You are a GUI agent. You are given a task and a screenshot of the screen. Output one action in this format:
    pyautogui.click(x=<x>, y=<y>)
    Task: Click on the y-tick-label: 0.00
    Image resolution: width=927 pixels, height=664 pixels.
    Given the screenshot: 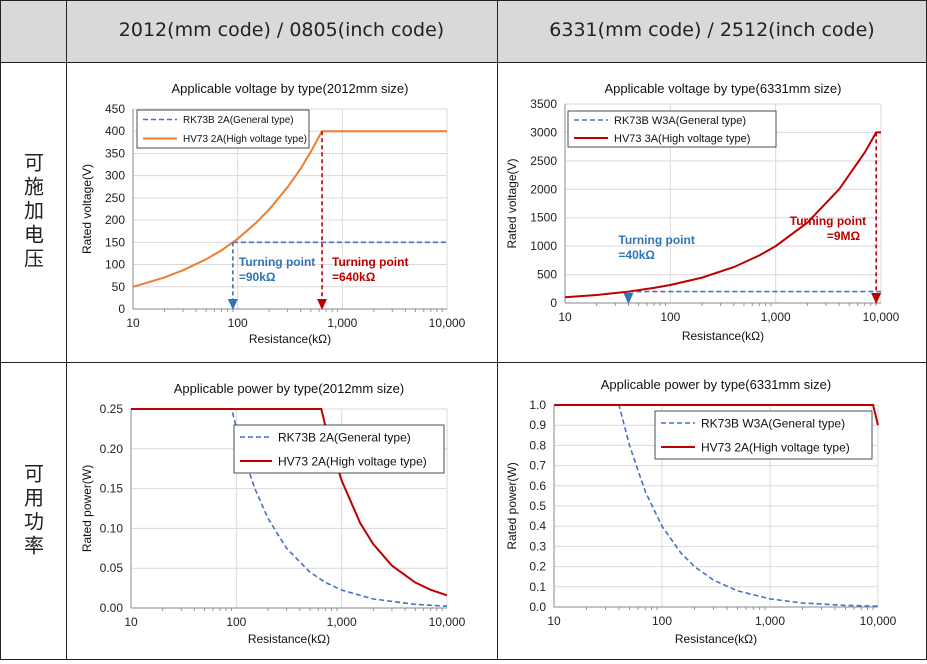 What is the action you would take?
    pyautogui.click(x=112, y=608)
    